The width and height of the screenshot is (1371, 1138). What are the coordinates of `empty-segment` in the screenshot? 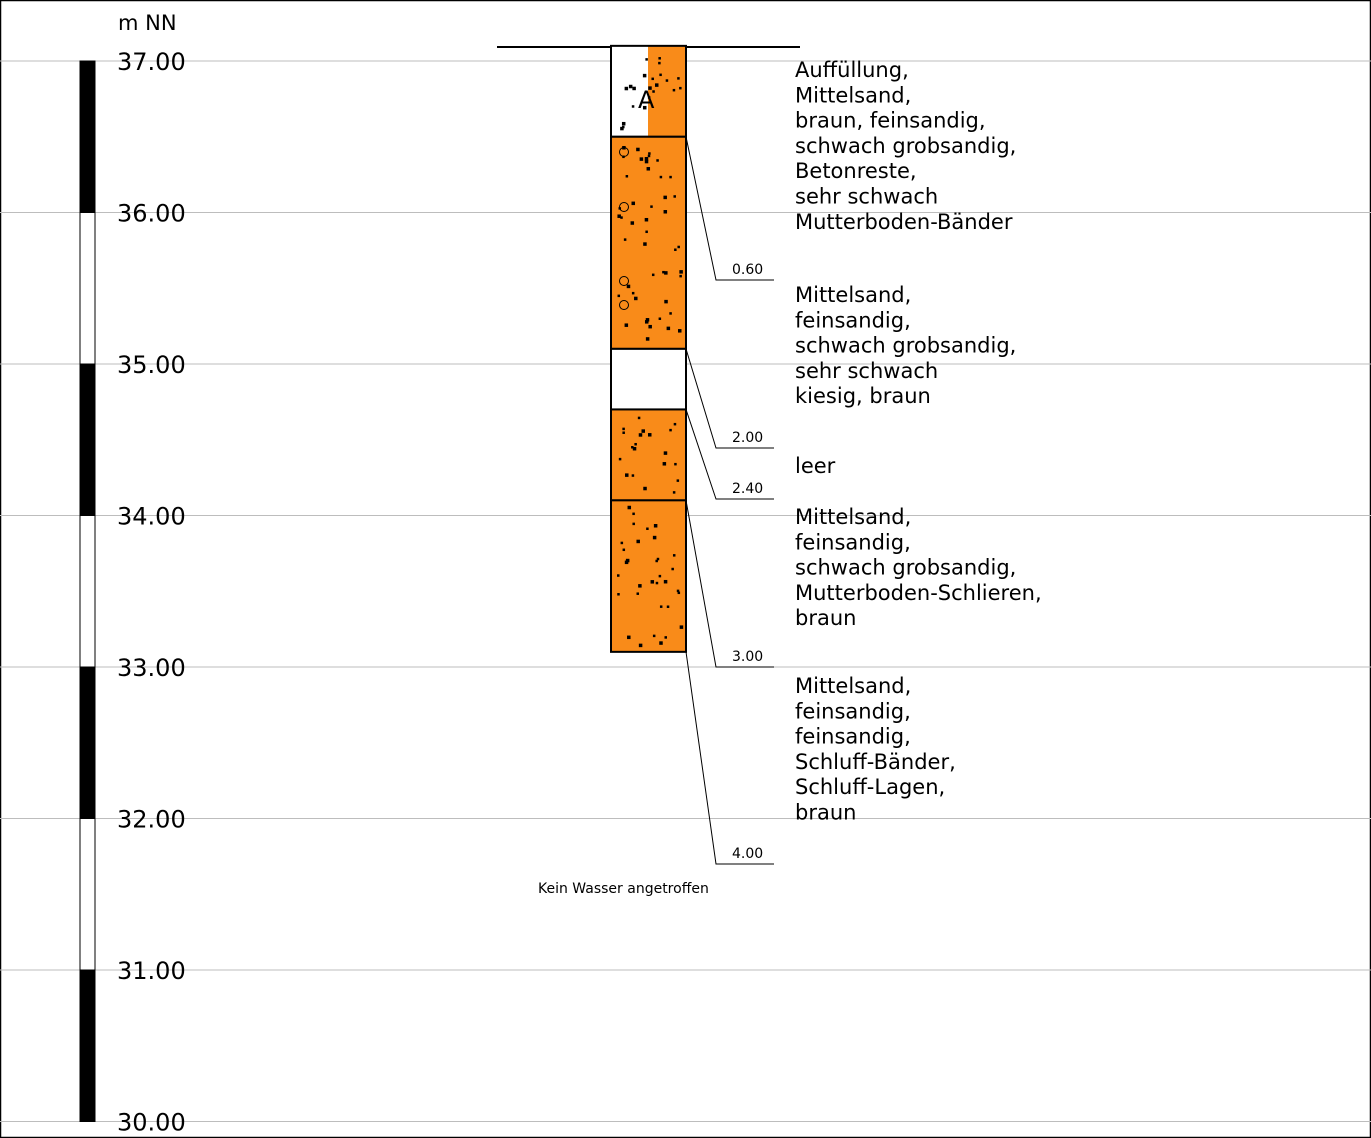 It's located at (648, 379).